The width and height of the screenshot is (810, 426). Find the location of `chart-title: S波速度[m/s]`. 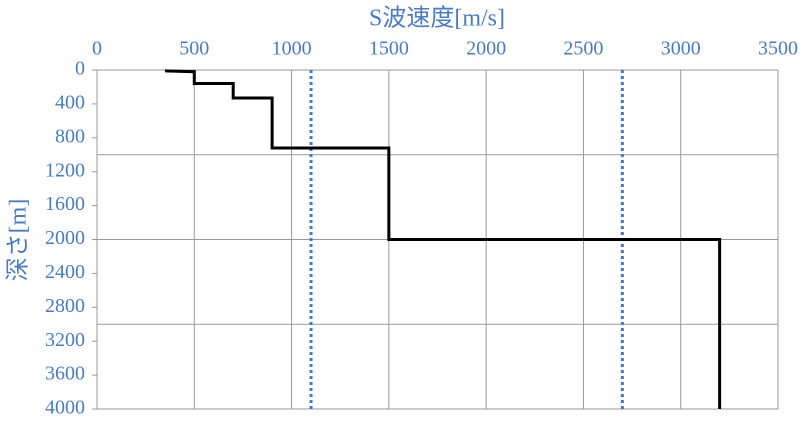

chart-title: S波速度[m/s] is located at coordinates (437, 18).